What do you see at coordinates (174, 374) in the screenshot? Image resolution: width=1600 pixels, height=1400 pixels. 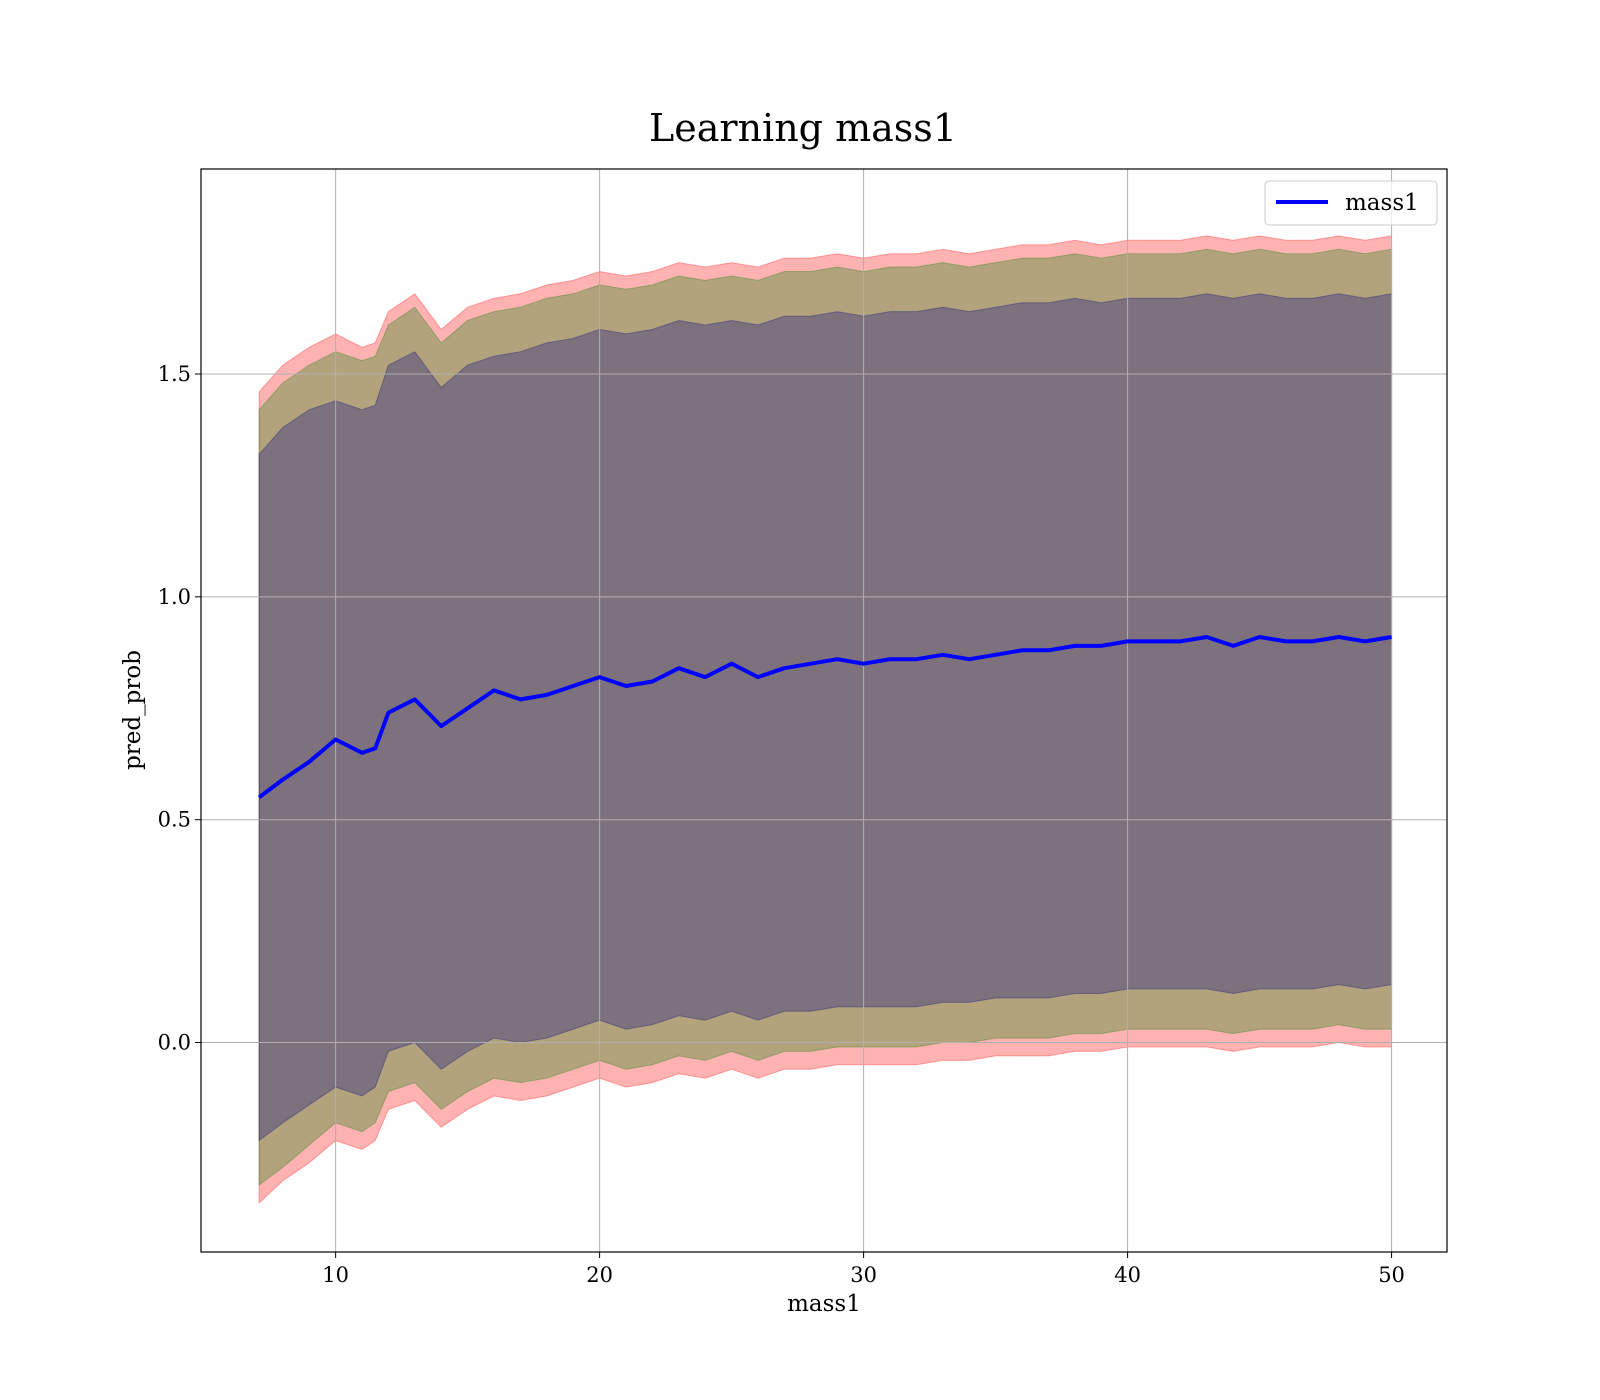 I see `y-tick-label: 1.5` at bounding box center [174, 374].